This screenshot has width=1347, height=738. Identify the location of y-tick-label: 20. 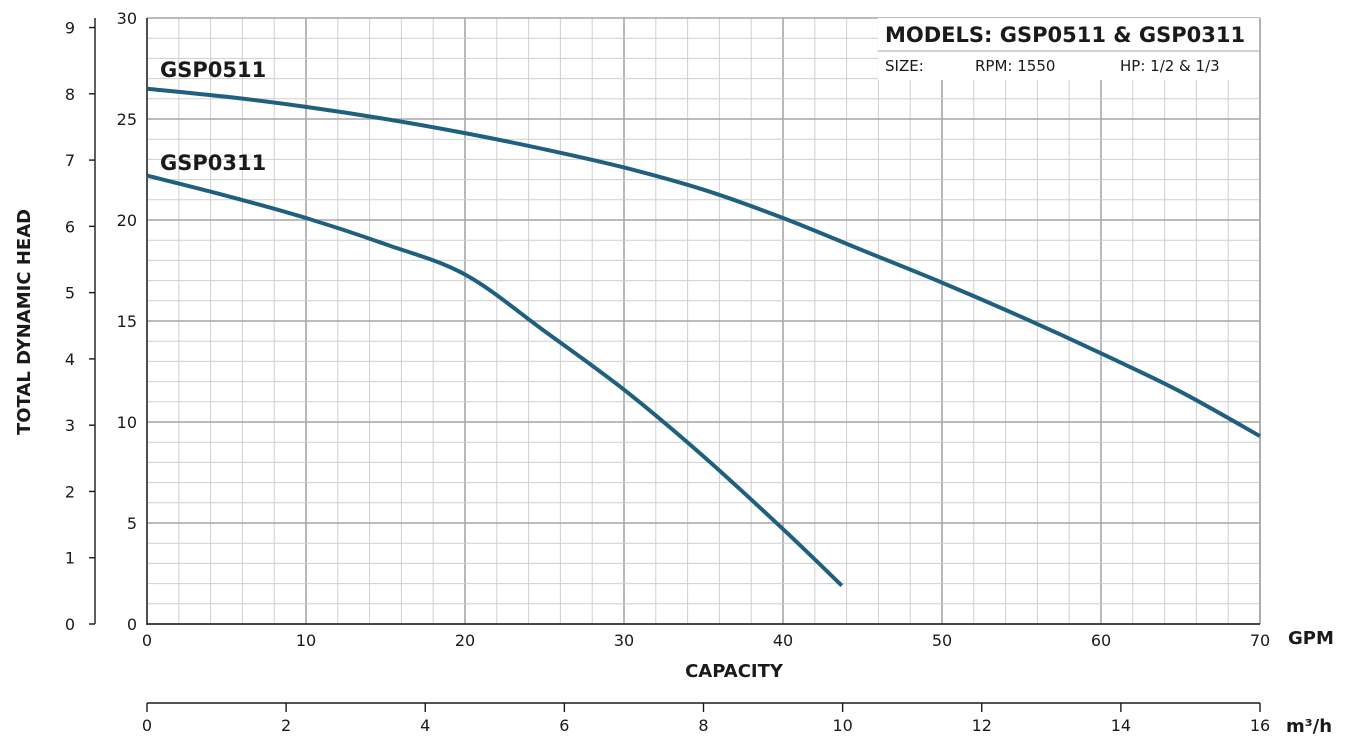
(127, 220).